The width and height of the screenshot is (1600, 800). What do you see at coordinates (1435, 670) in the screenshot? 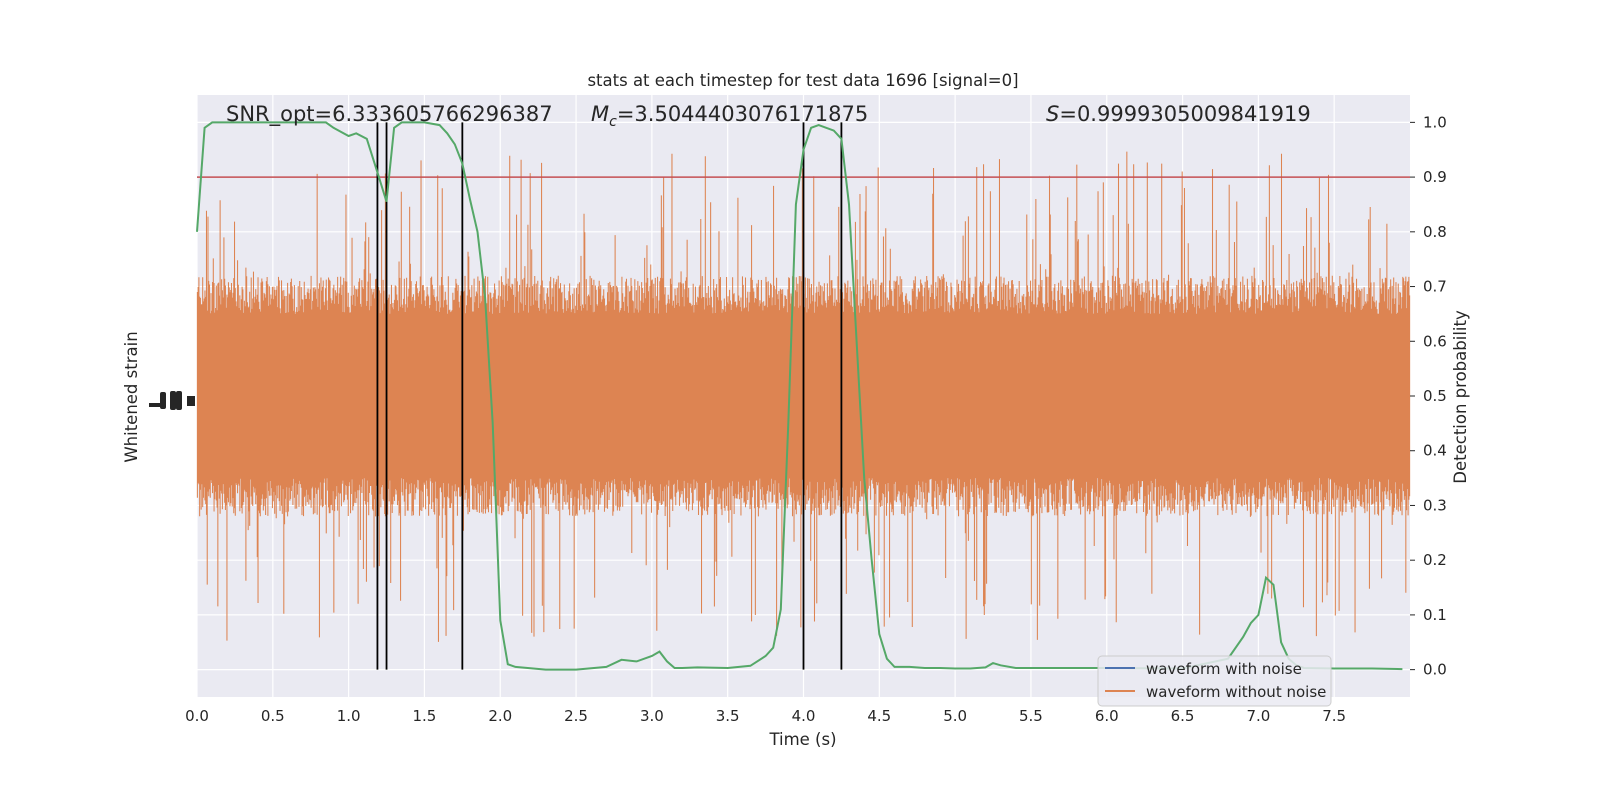
I see `y-tick-label: 0.0` at bounding box center [1435, 670].